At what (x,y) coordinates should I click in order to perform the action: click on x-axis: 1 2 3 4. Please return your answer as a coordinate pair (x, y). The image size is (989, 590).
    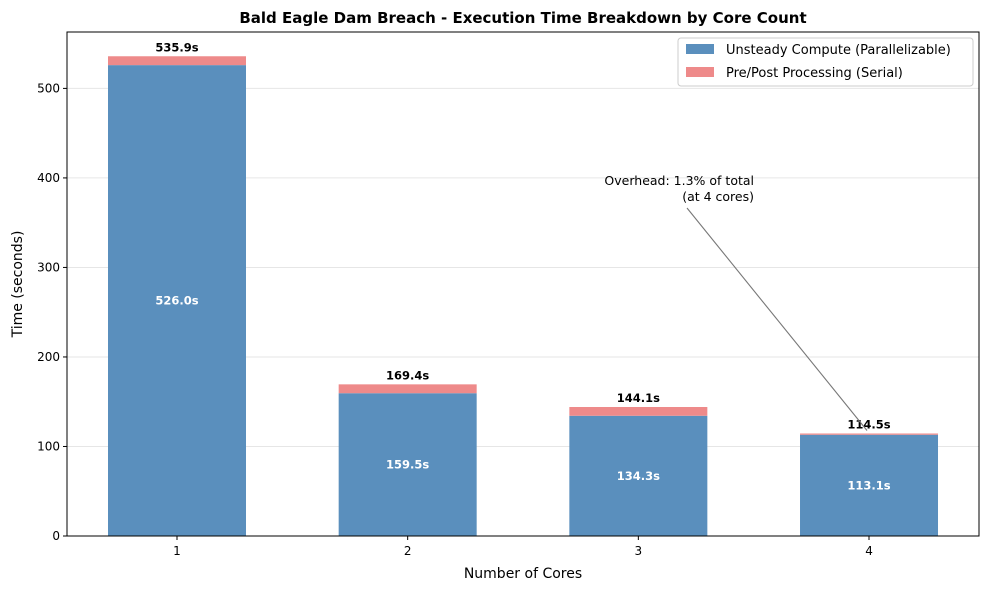
    Looking at the image, I should click on (523, 547).